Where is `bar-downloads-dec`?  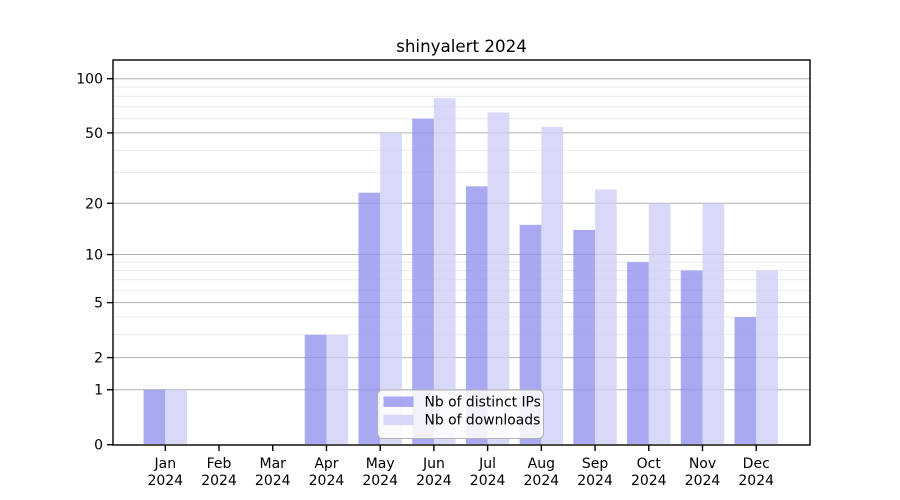
bar-downloads-dec is located at coordinates (767, 357).